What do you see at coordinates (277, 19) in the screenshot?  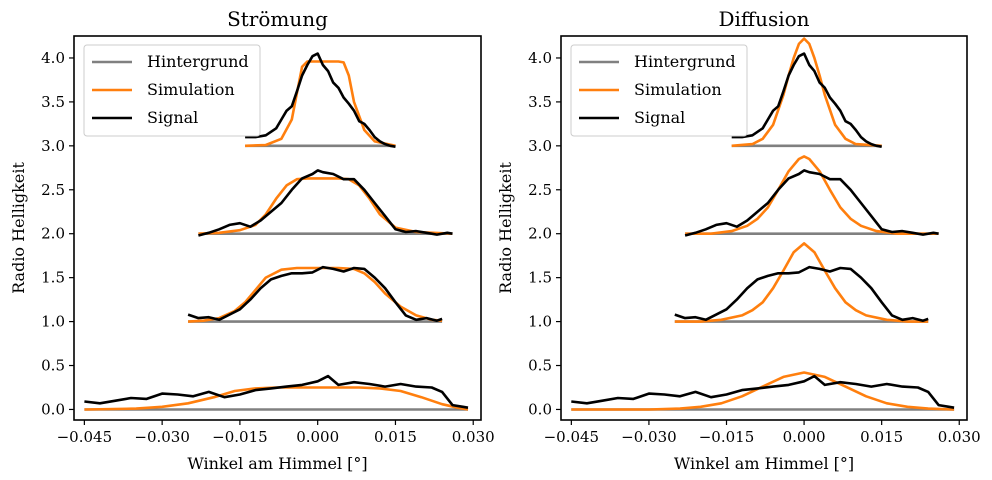 I see `chart-title: Strömung` at bounding box center [277, 19].